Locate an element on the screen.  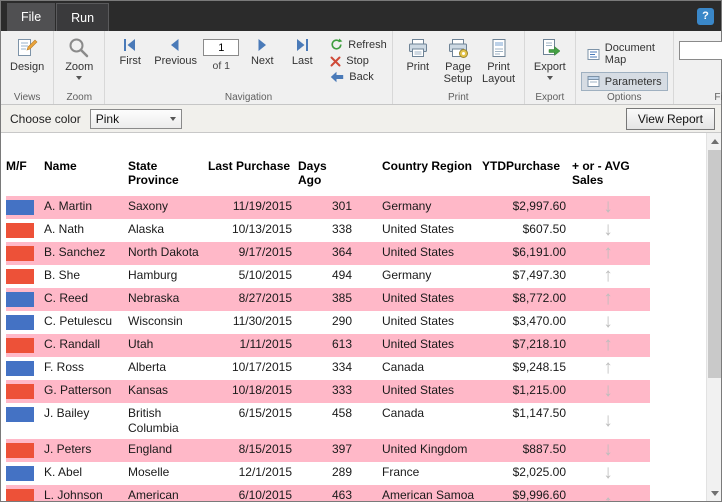
days-ago-cell: 301 is located at coordinates (341, 206).